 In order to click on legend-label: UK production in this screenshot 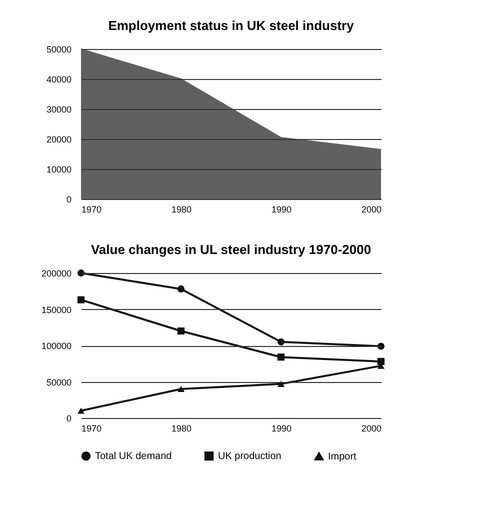, I will do `click(250, 456)`.